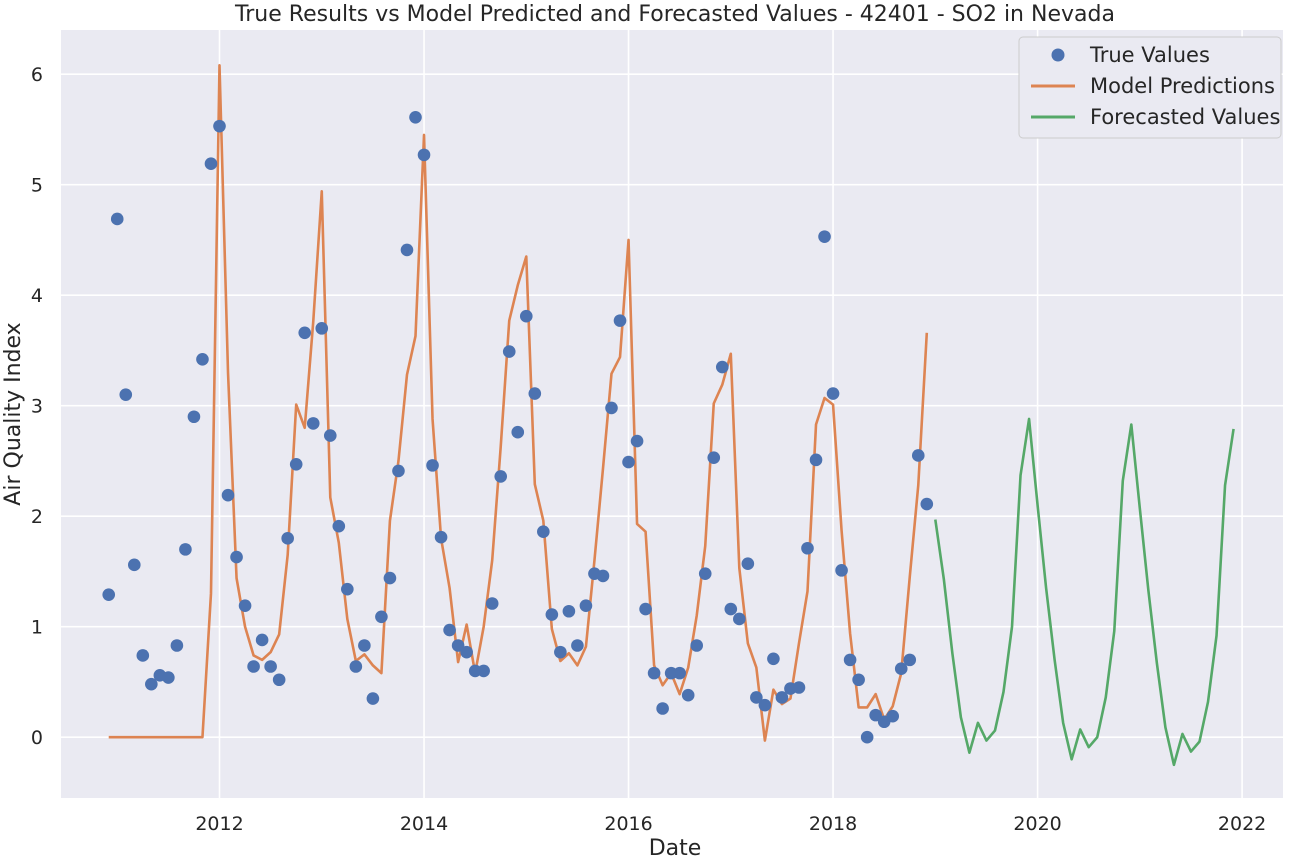  I want to click on legend-label-true-values: True Values, so click(1149, 55).